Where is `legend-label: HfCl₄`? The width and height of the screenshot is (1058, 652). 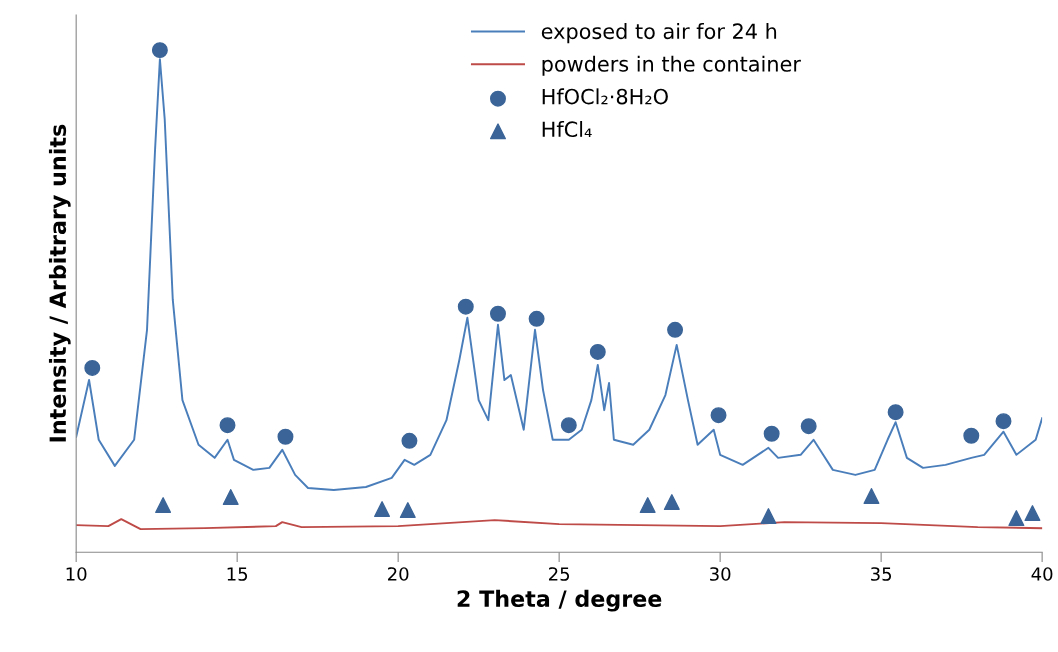
legend-label: HfCl₄ is located at coordinates (567, 129).